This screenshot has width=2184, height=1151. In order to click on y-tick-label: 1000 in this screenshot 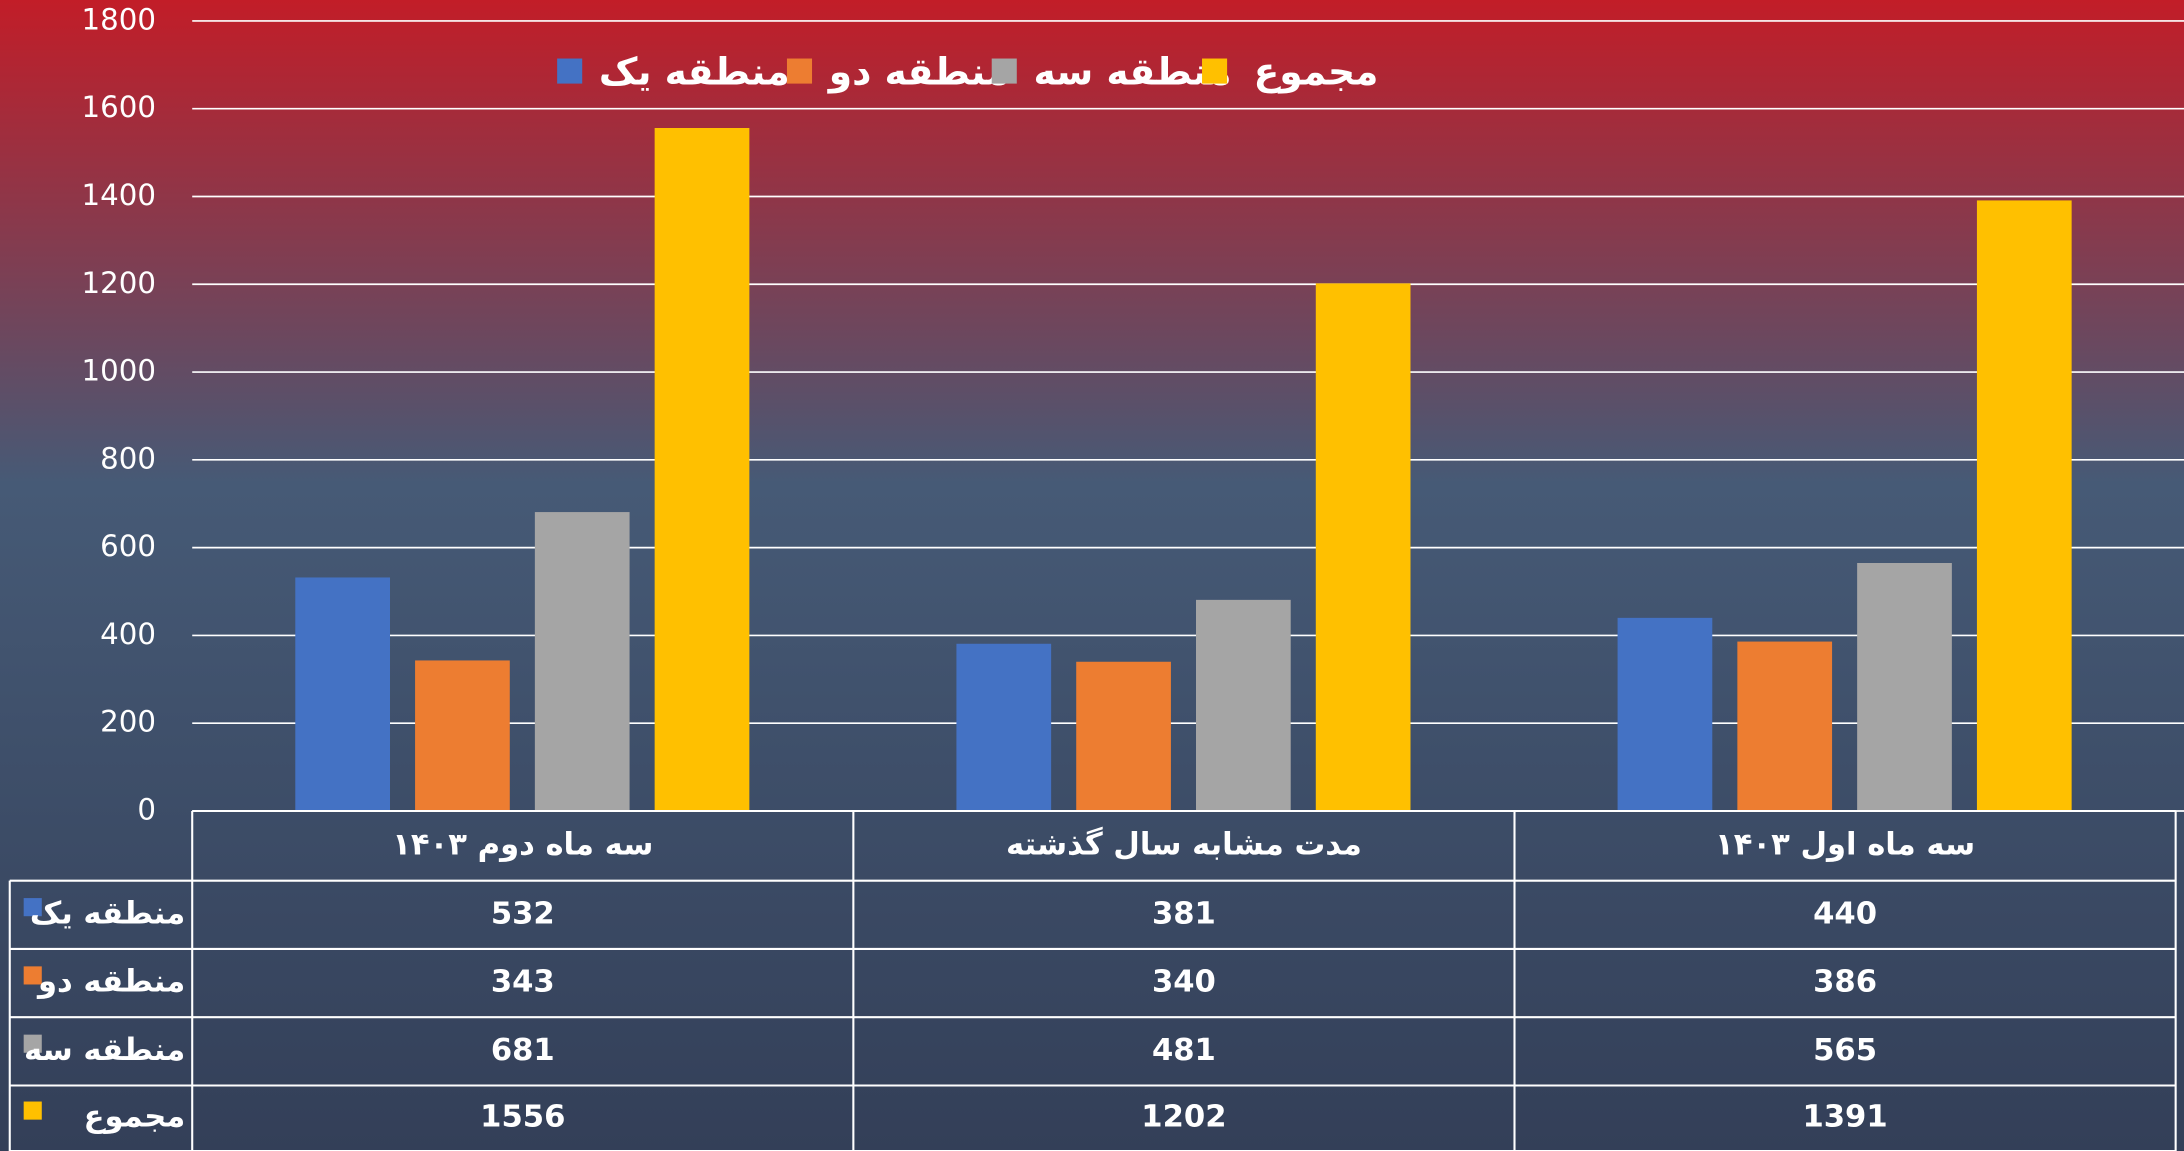, I will do `click(119, 371)`.